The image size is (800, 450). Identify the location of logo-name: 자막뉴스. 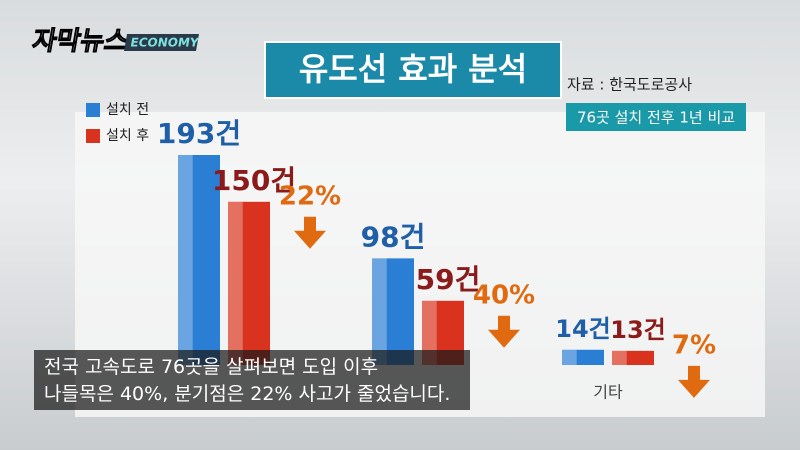
(80, 42).